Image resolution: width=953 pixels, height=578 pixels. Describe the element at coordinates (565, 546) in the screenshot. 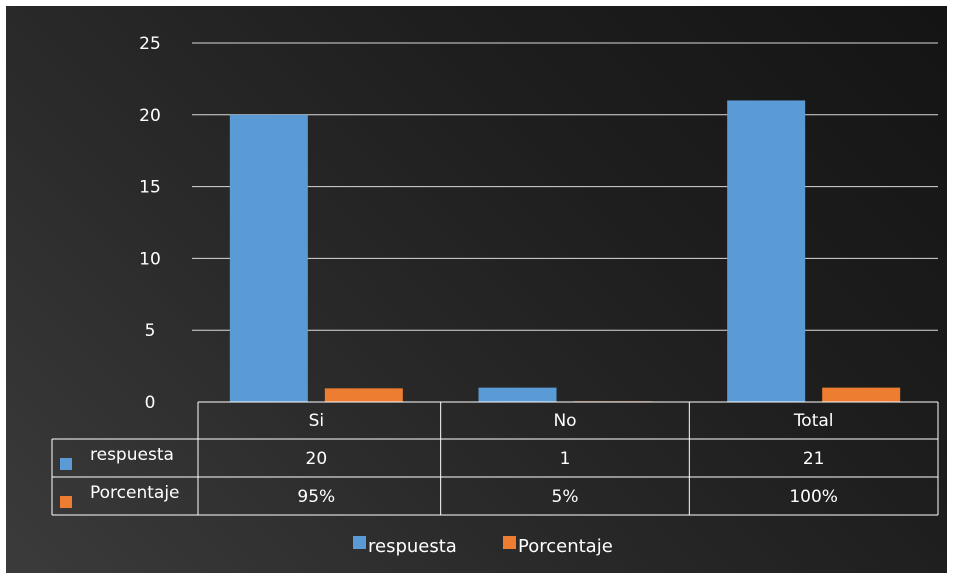

I see `legend-label: Porcentaje` at that location.